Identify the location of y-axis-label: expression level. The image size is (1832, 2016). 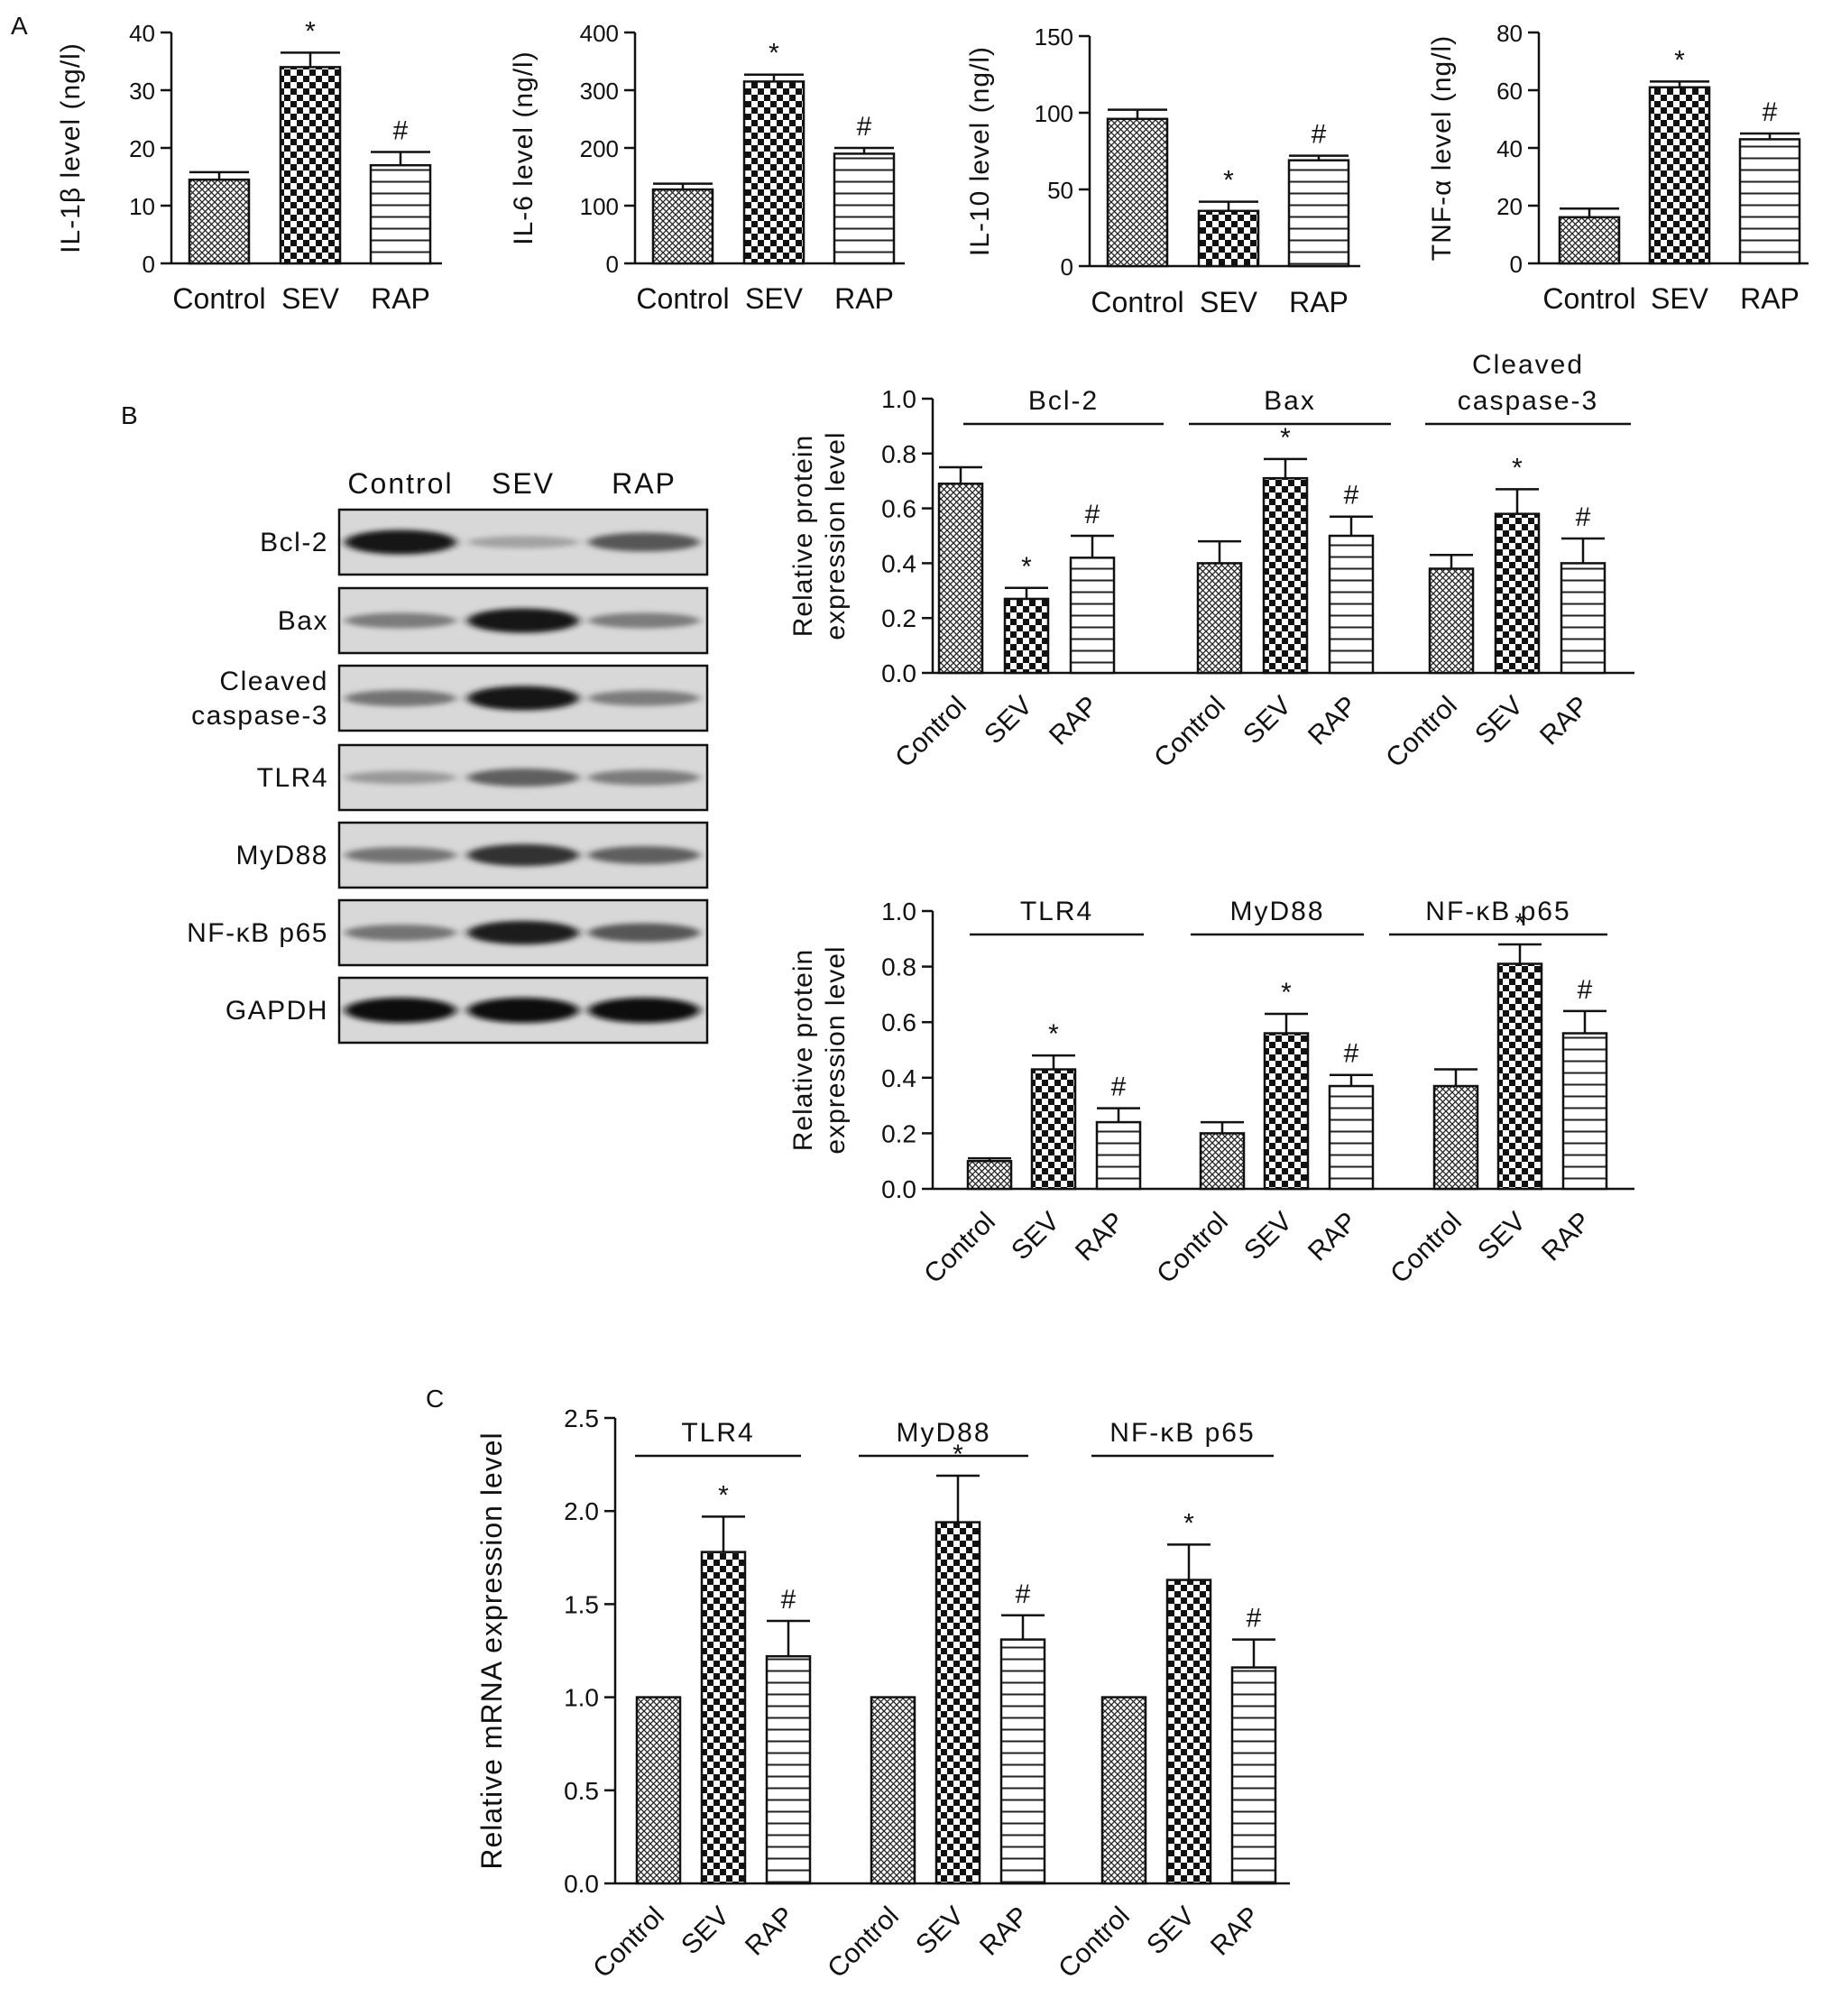
(836, 1049).